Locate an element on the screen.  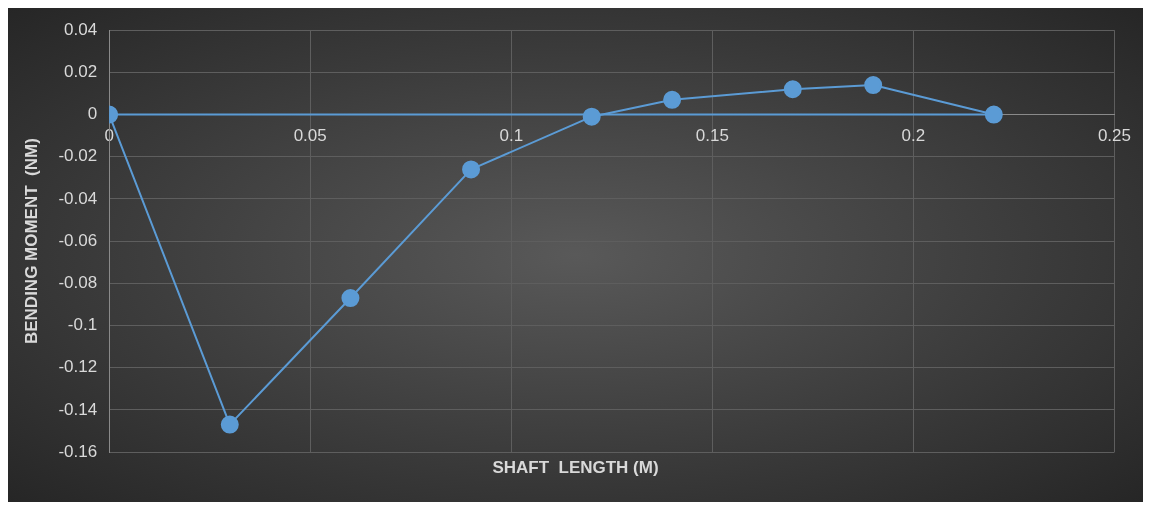
y-tick-label: -0.04 is located at coordinates (78, 198).